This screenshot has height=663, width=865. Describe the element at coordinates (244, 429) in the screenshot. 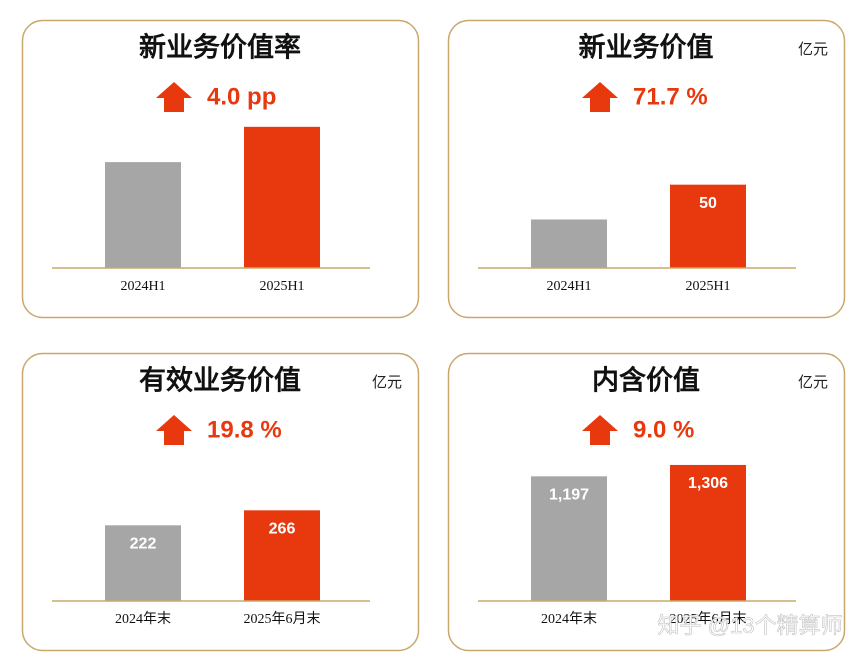

I see `change-label: 19.8 %` at that location.